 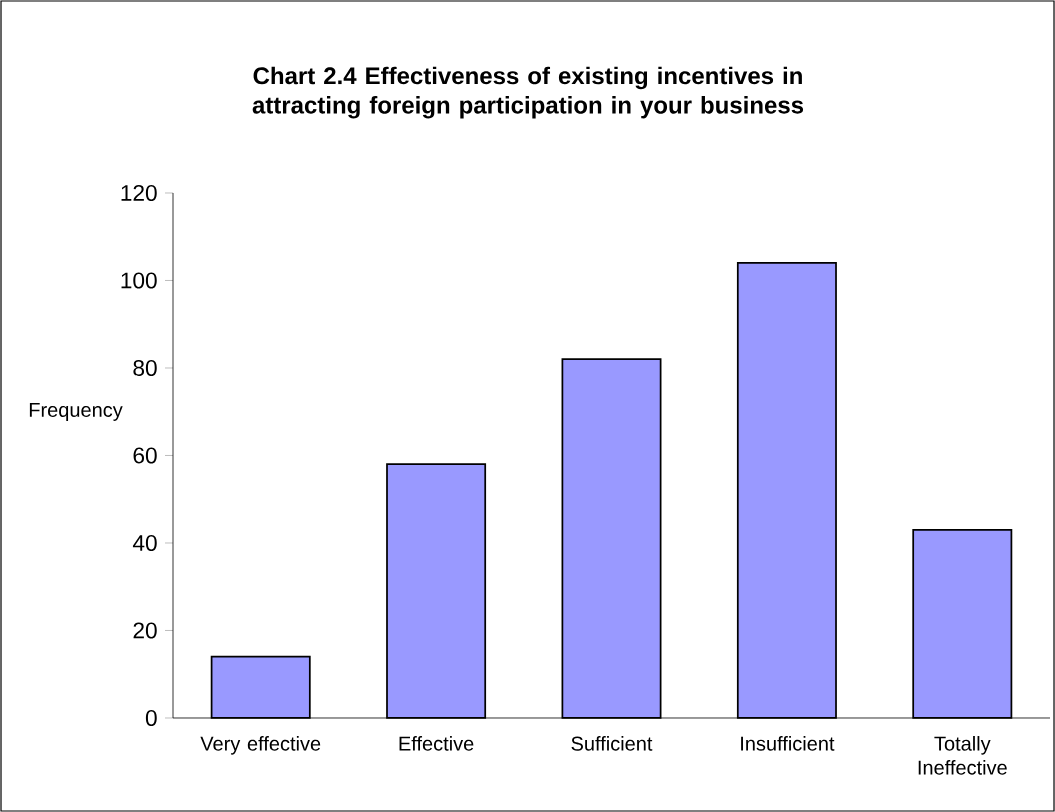 What do you see at coordinates (139, 280) in the screenshot?
I see `y-tick-label: 100` at bounding box center [139, 280].